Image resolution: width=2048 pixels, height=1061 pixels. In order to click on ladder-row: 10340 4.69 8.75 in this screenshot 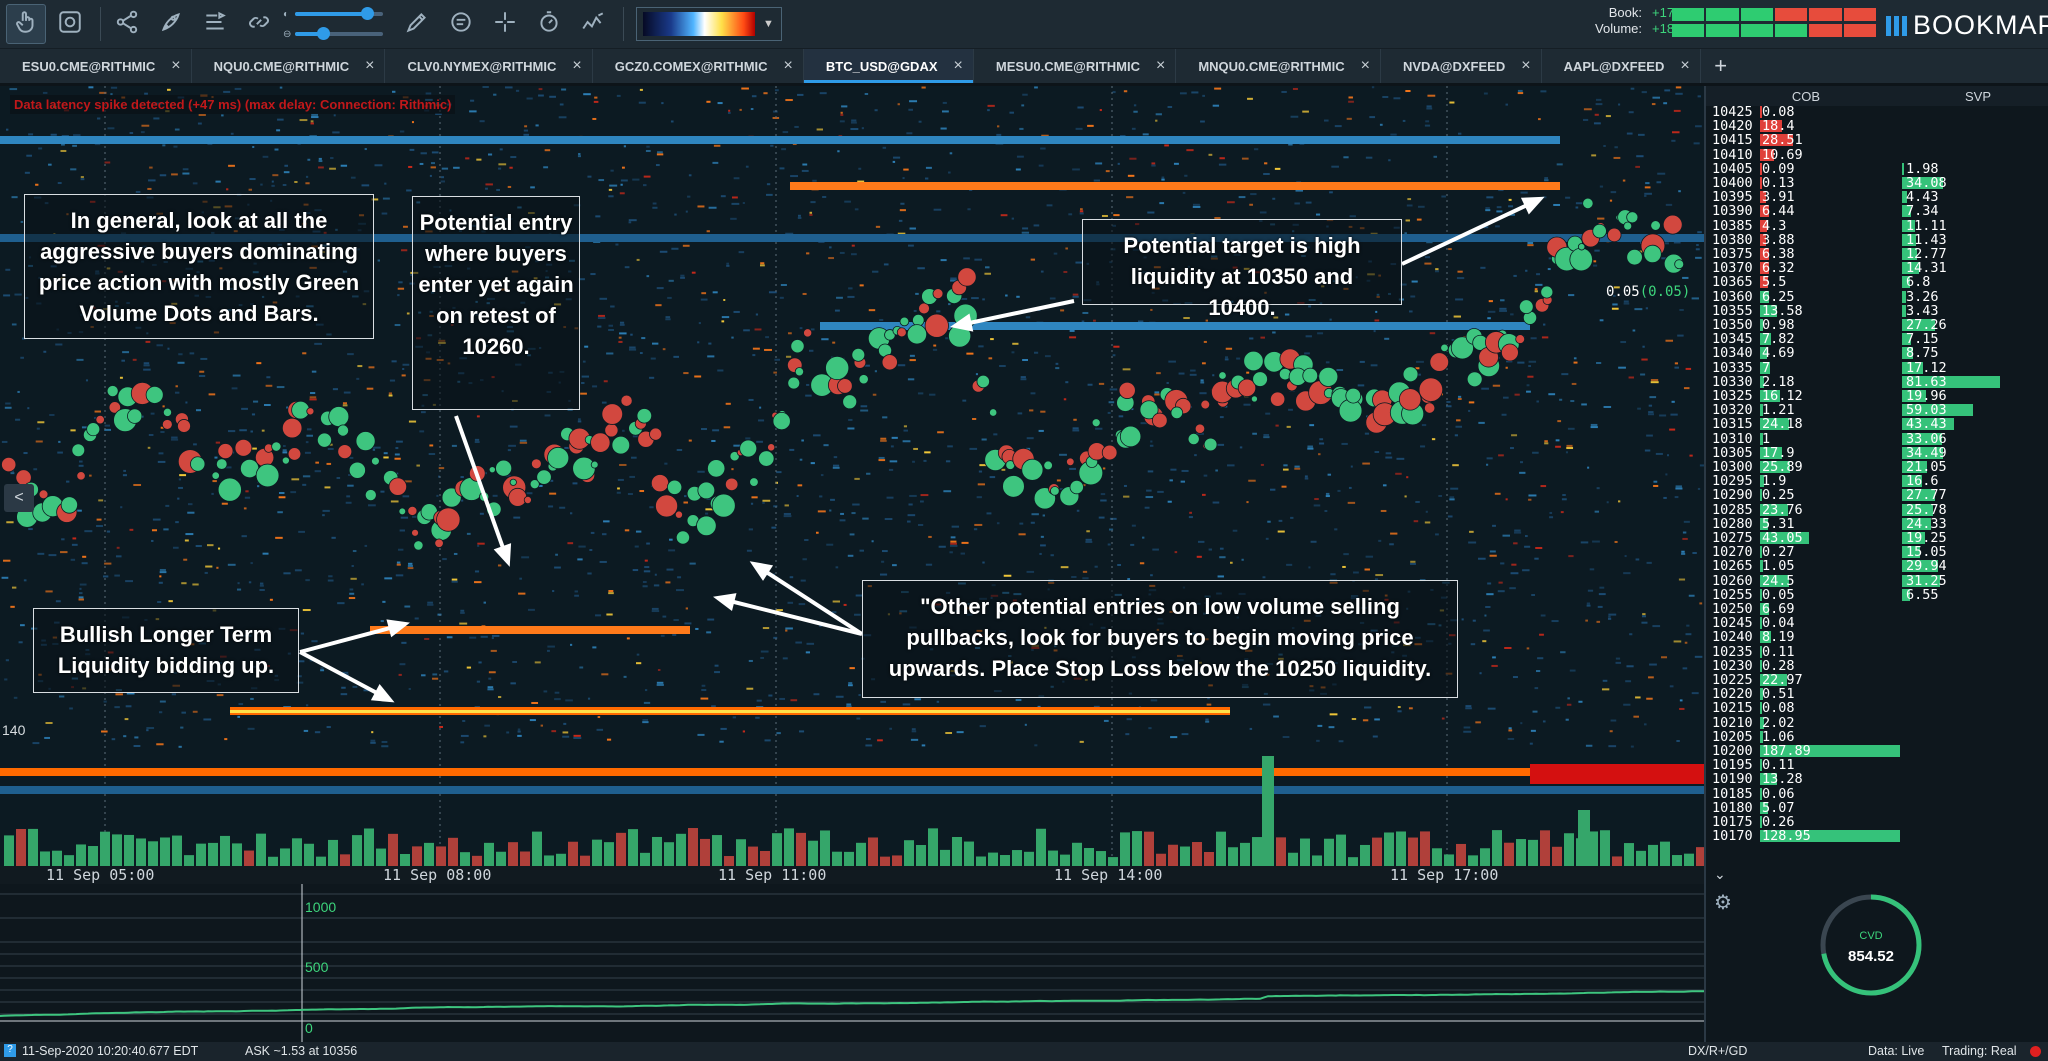, I will do `click(1877, 354)`.